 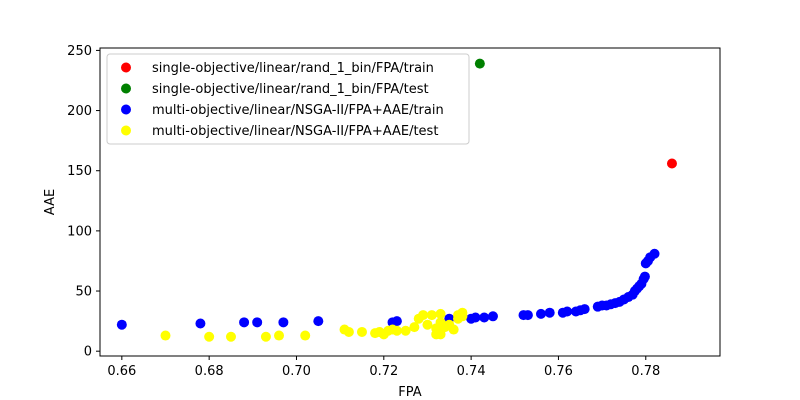 What do you see at coordinates (383, 371) in the screenshot?
I see `x-tick-label: 0.72` at bounding box center [383, 371].